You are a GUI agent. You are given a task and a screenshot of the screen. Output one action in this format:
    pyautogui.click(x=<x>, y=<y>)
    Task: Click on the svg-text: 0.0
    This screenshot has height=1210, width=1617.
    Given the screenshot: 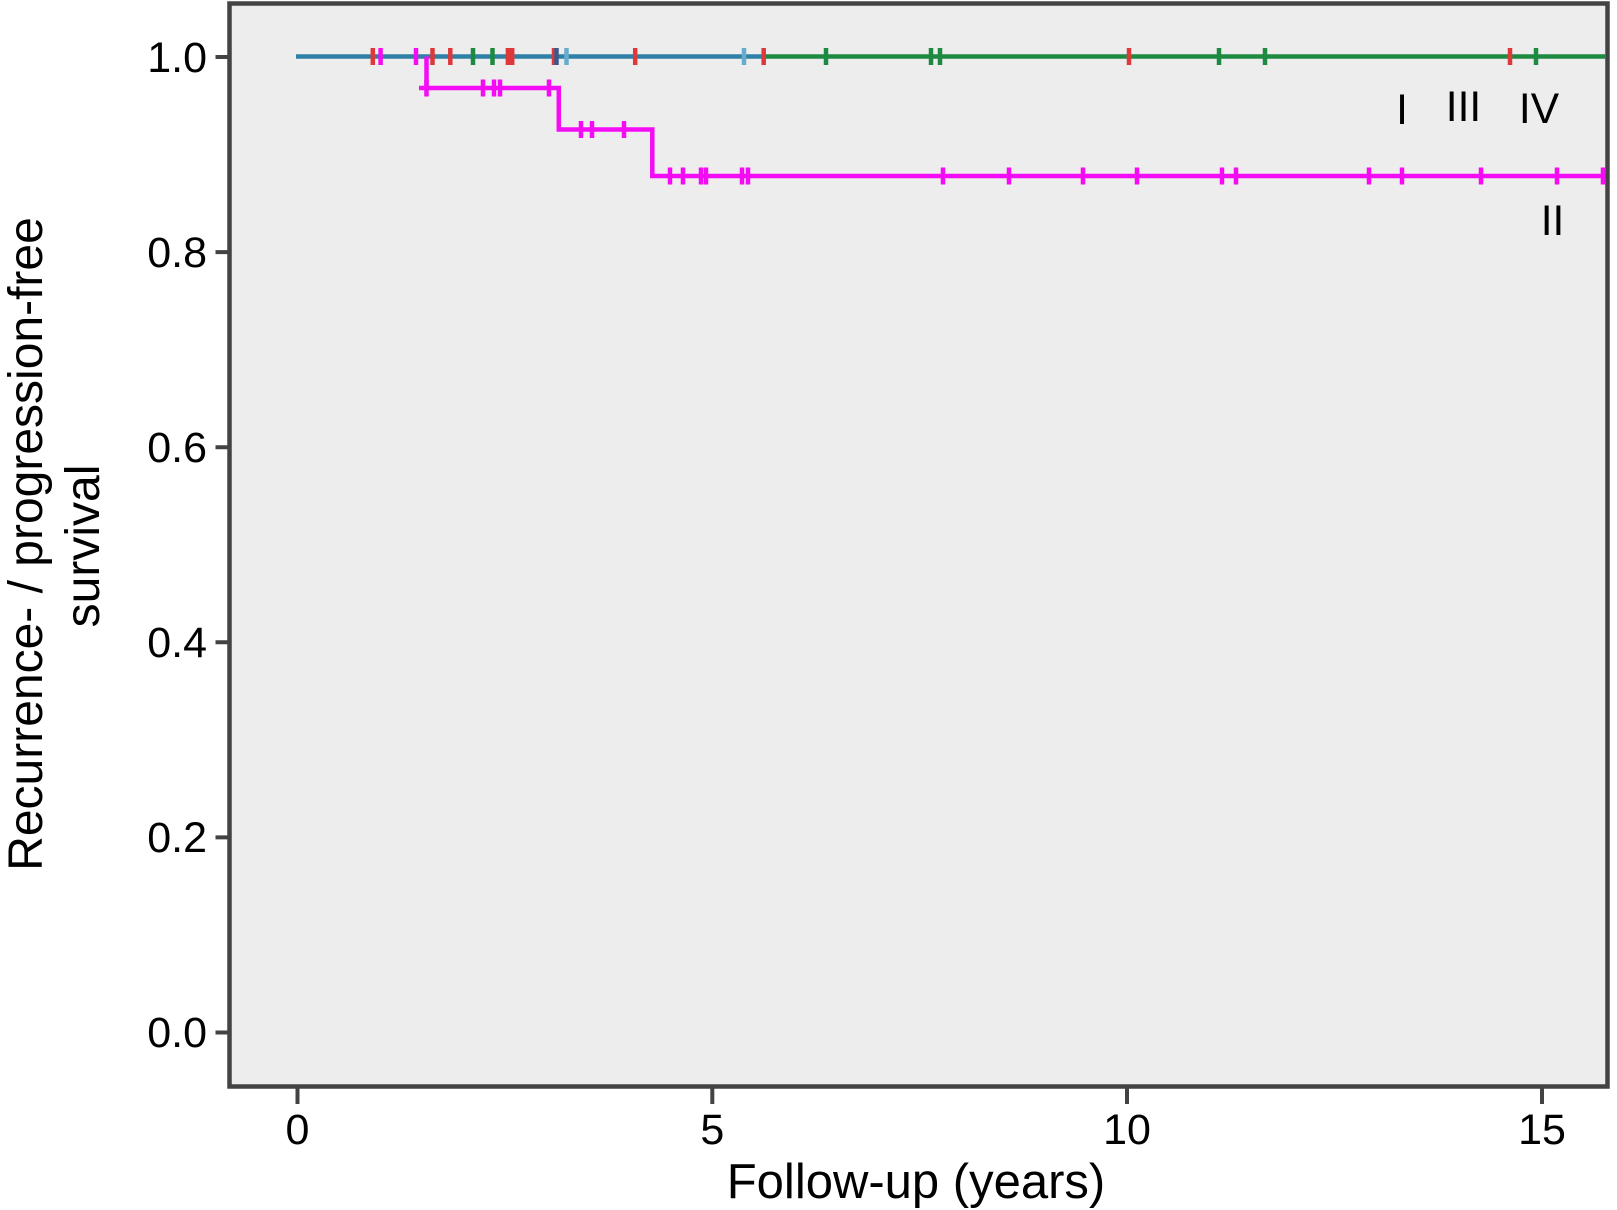 What is the action you would take?
    pyautogui.click(x=177, y=1033)
    